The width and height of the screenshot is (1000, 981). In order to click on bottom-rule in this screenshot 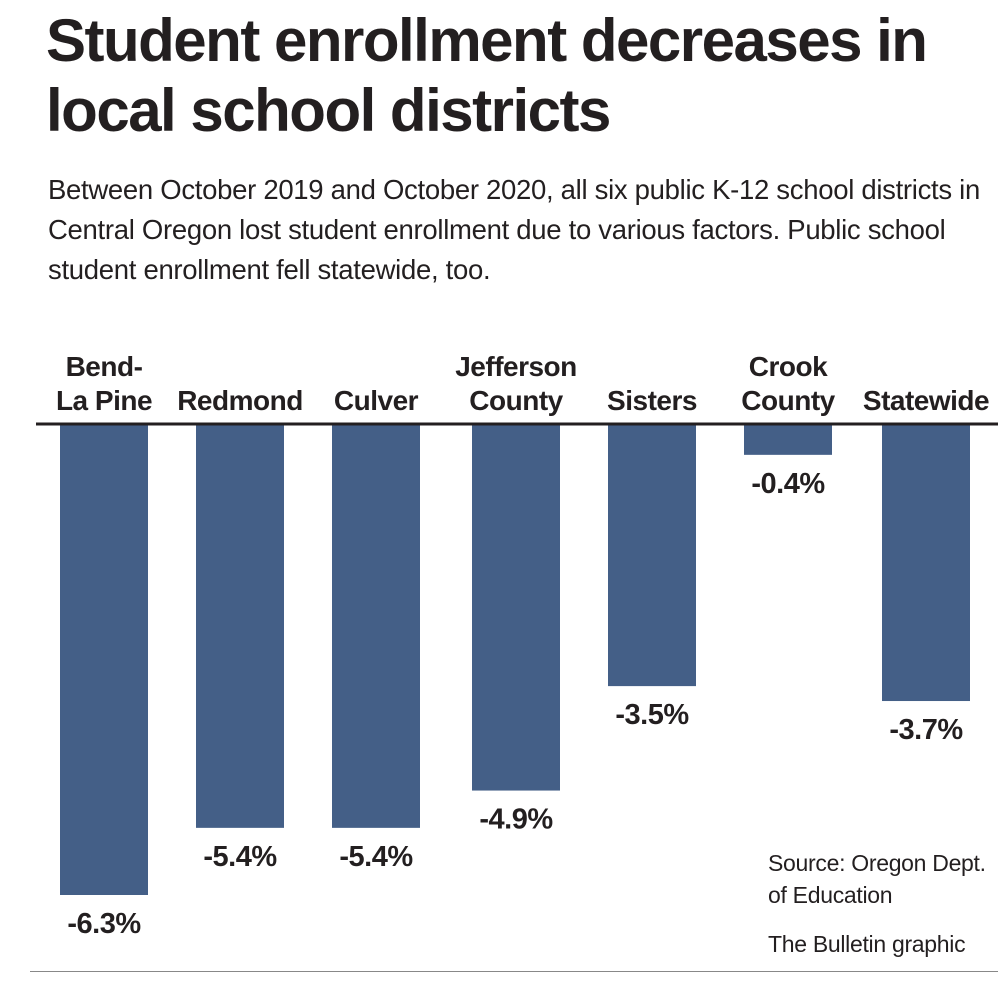, I will do `click(514, 971)`.